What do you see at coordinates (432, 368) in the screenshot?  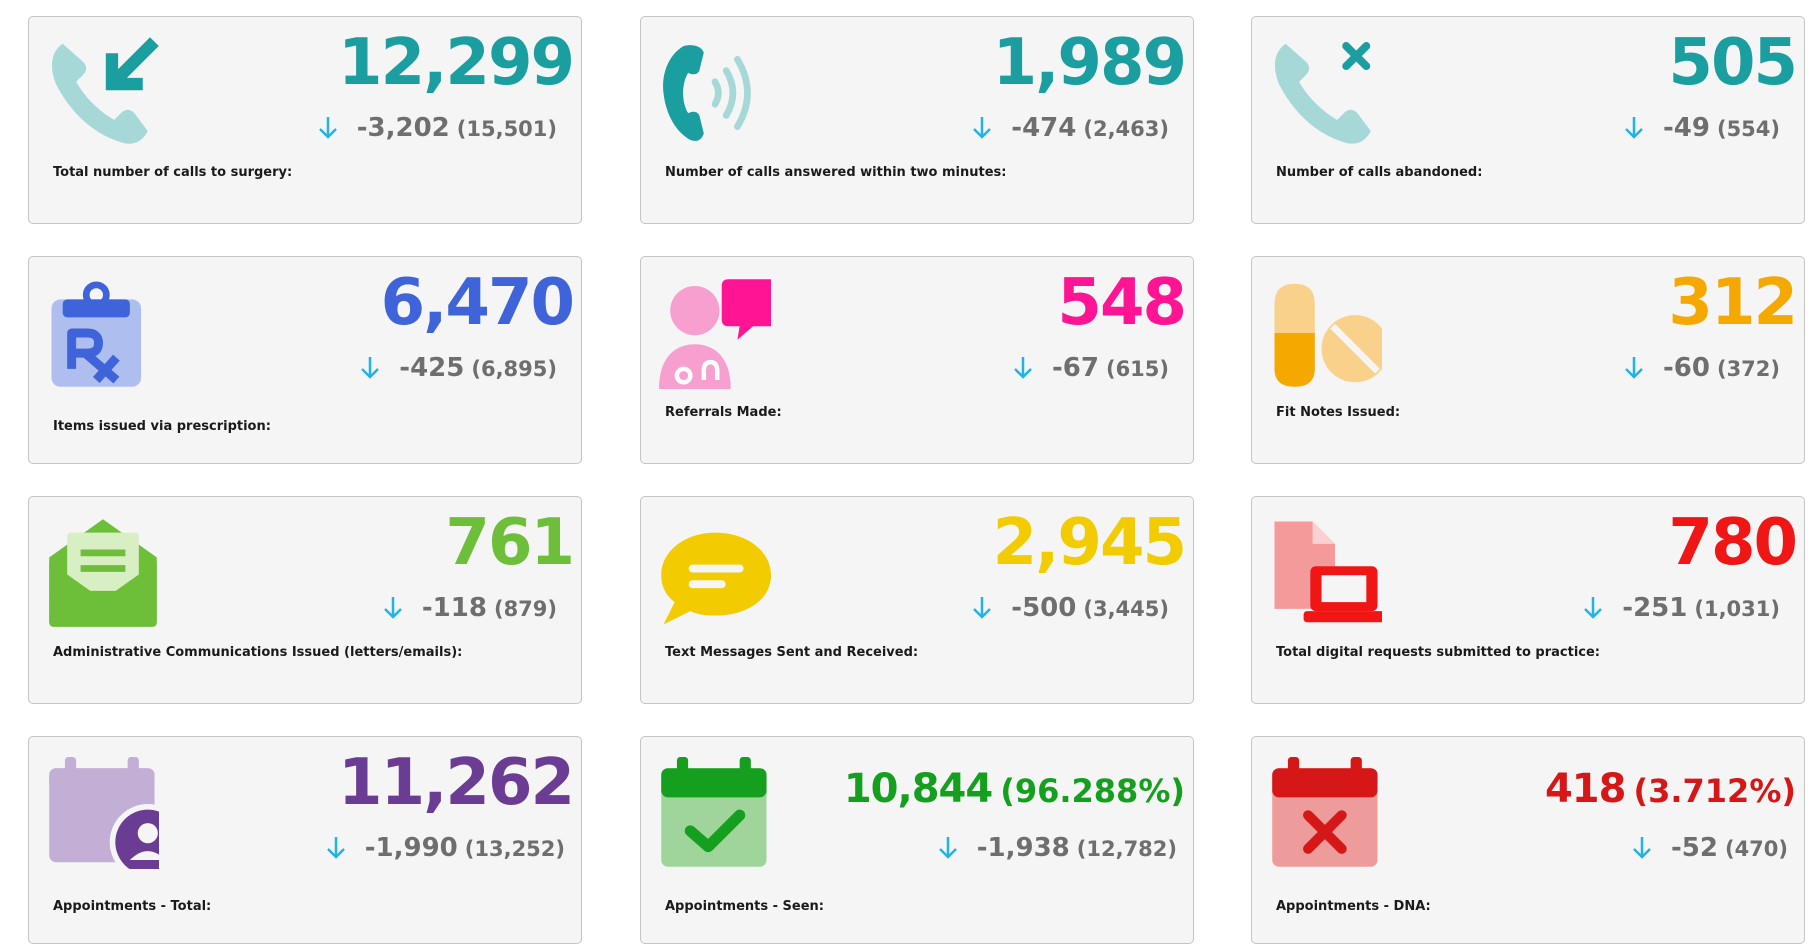 I see `stat-delta: -425` at bounding box center [432, 368].